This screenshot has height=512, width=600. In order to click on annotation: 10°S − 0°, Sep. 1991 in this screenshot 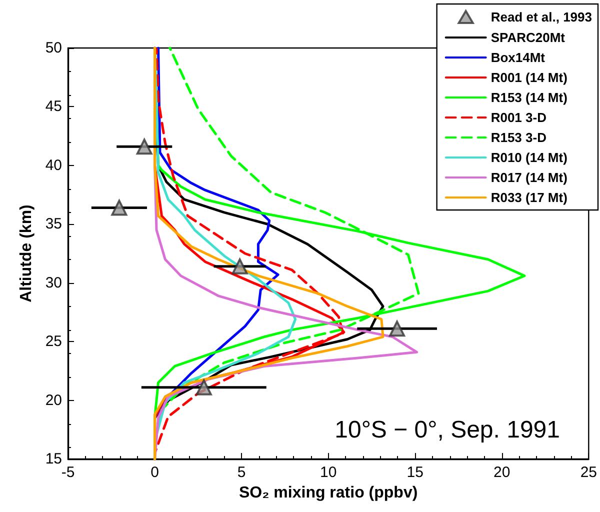, I will do `click(447, 430)`.